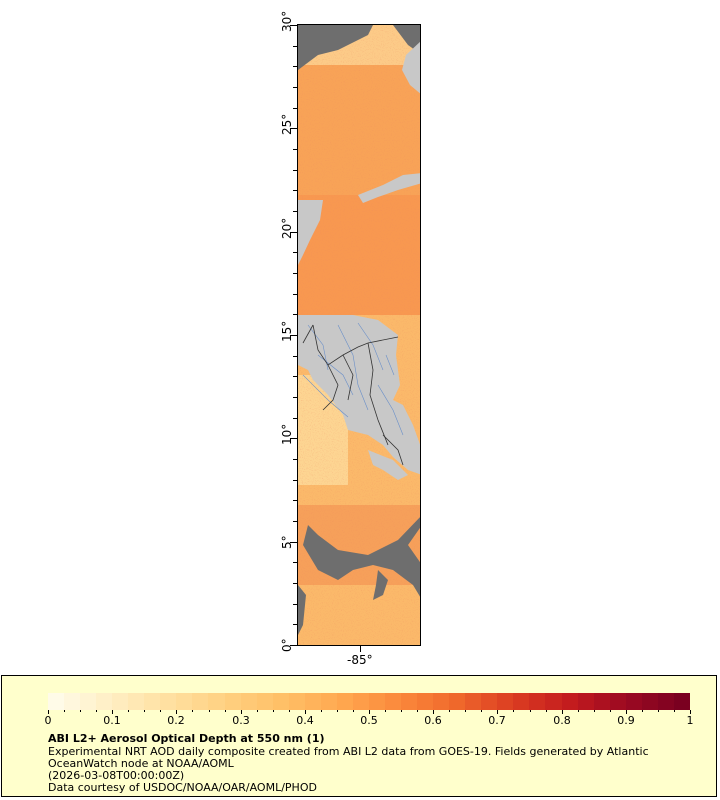 The image size is (720, 800). Describe the element at coordinates (411, 67) in the screenshot. I see `land-florida` at that location.